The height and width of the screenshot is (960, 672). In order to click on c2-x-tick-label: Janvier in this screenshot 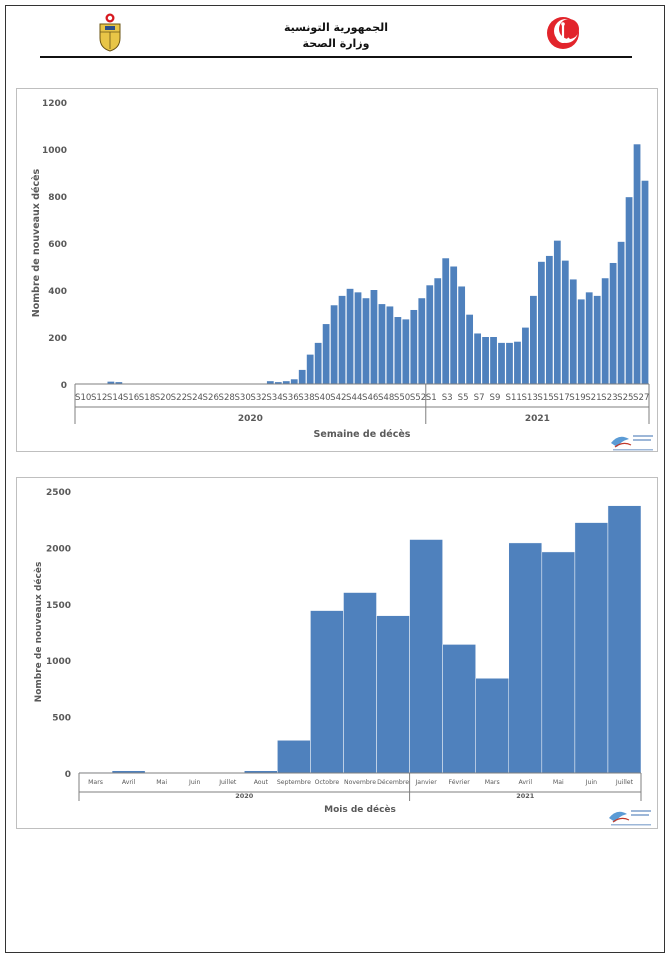, I will do `click(425, 782)`.